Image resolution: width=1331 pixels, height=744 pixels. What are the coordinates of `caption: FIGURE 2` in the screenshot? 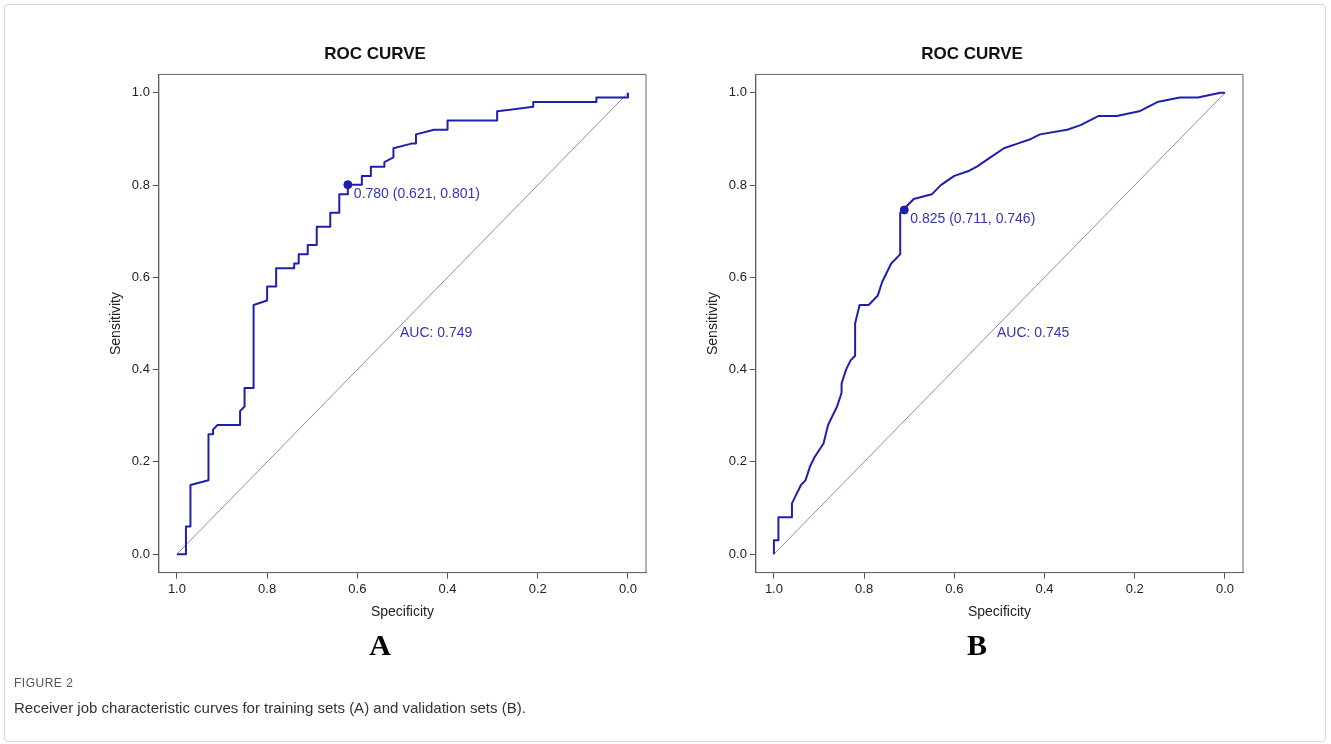 It's located at (44, 683).